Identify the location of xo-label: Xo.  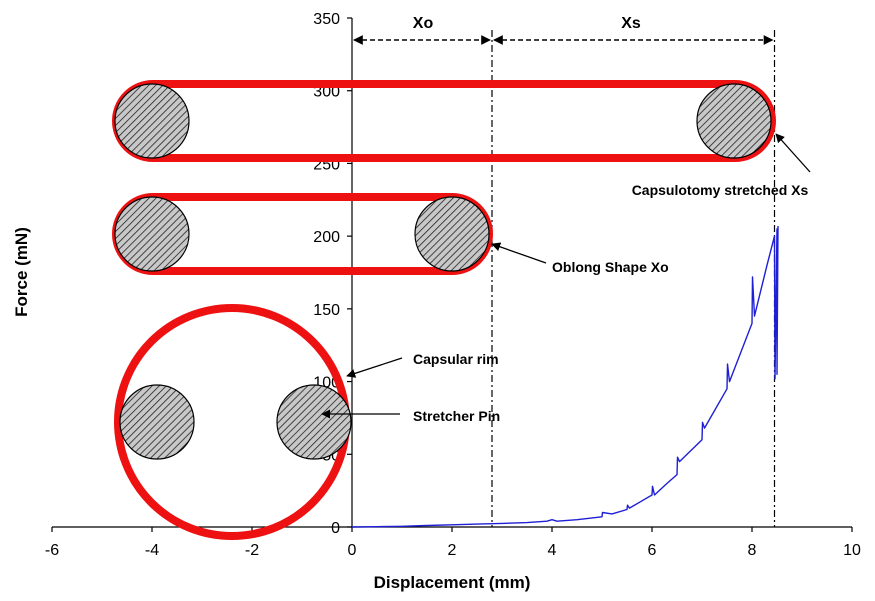
(423, 23).